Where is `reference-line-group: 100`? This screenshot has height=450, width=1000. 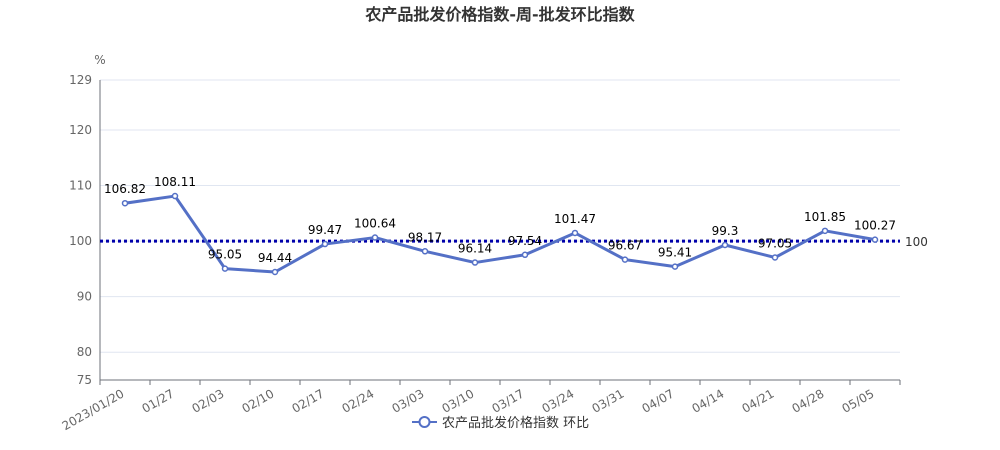 reference-line-group: 100 is located at coordinates (514, 242).